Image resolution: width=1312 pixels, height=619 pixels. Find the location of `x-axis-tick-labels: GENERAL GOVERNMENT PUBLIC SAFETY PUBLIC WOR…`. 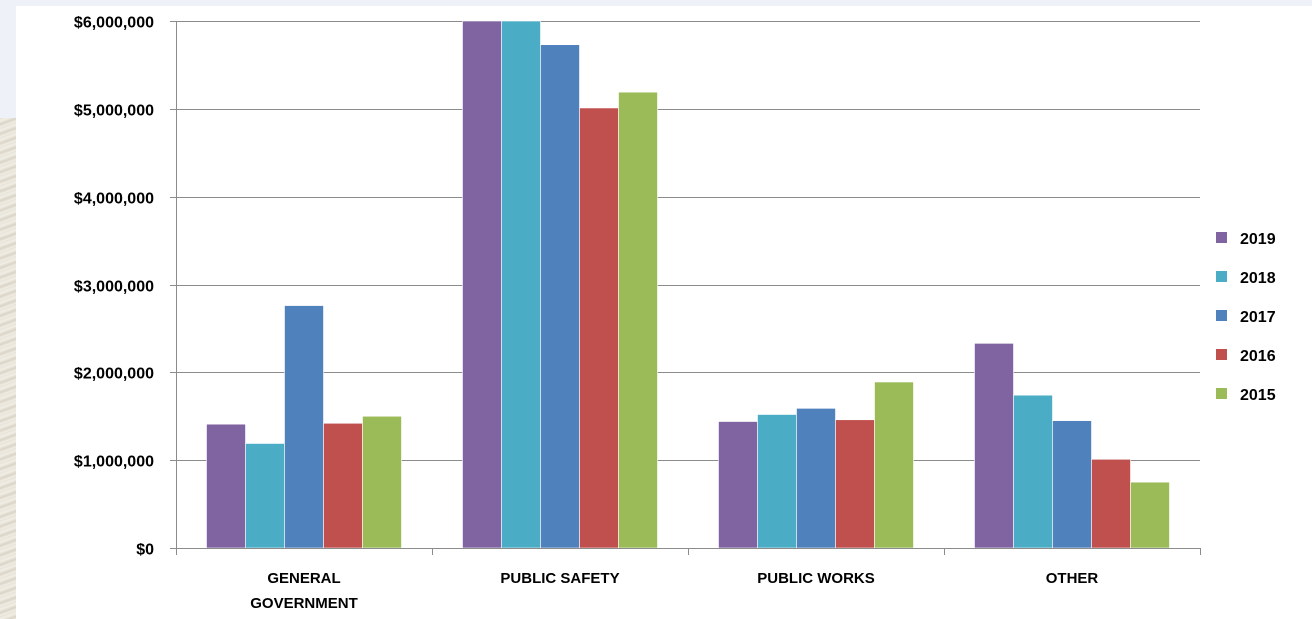

x-axis-tick-labels: GENERAL GOVERNMENT PUBLIC SAFETY PUBLIC WOR… is located at coordinates (674, 591).